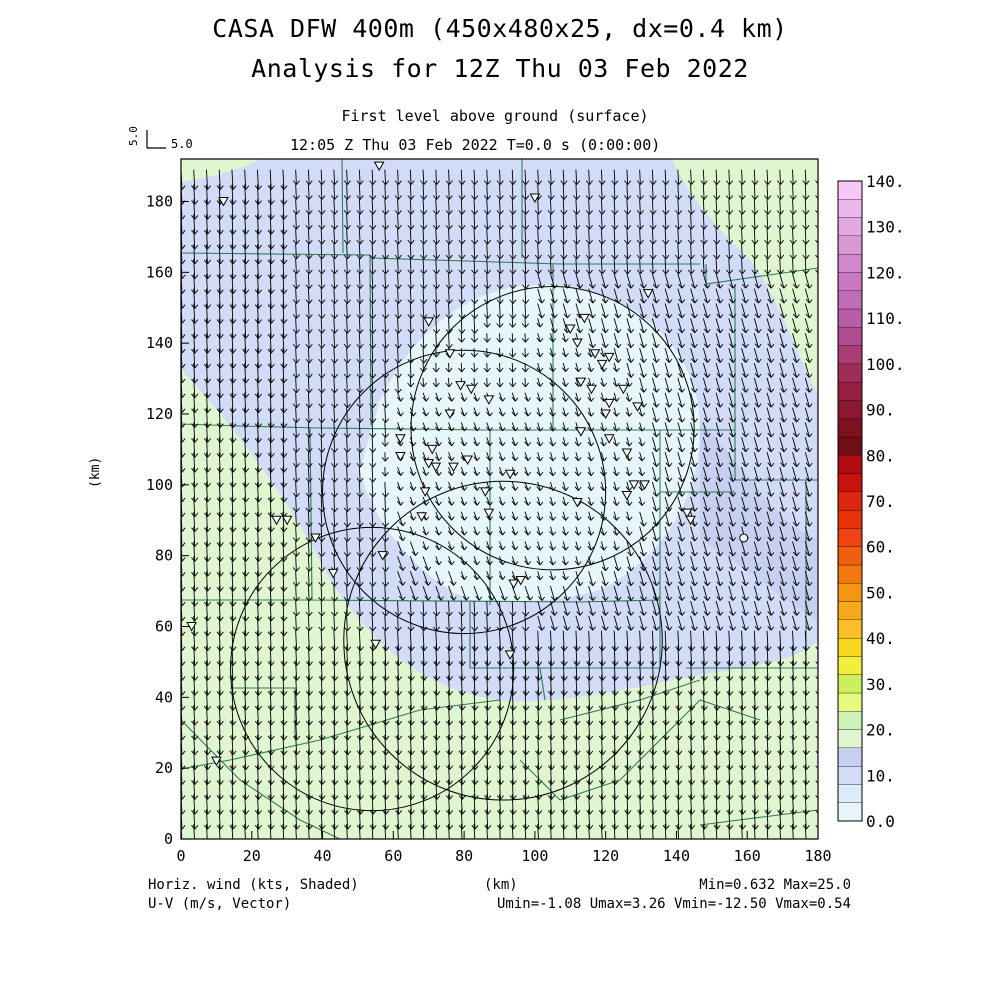 This screenshot has width=1000, height=1000. Describe the element at coordinates (534, 856) in the screenshot. I see `x-tick-label: 100` at that location.